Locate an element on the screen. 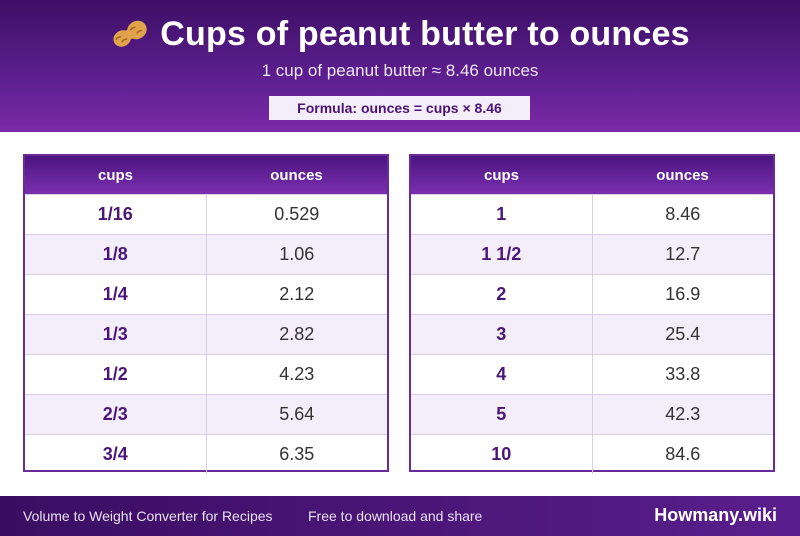 Image resolution: width=800 pixels, height=536 pixels. cups-cell: 1/3 is located at coordinates (116, 334).